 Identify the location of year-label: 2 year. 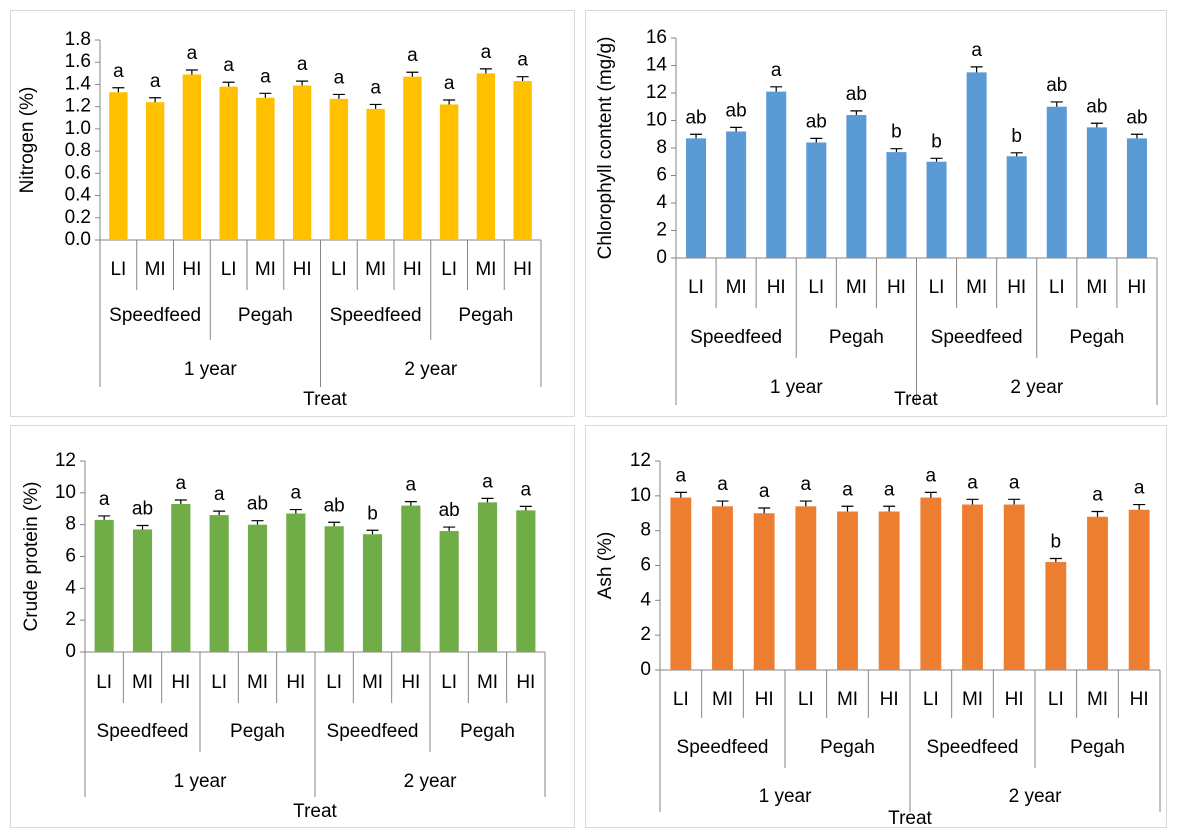
(430, 369).